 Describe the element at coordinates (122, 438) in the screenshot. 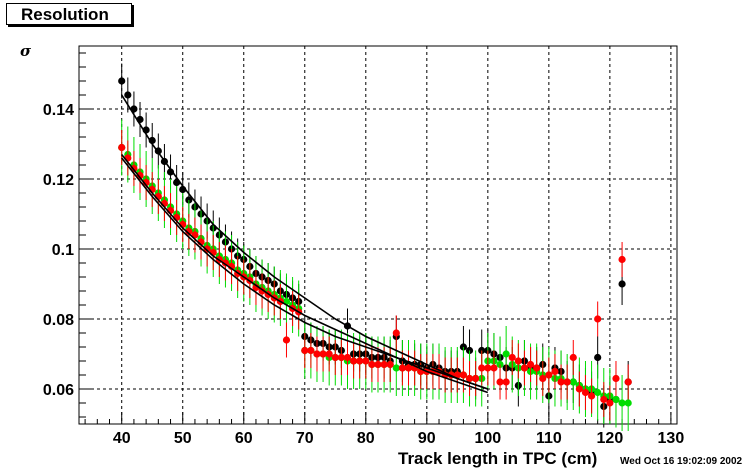

I see `x-tick-label: 40` at that location.